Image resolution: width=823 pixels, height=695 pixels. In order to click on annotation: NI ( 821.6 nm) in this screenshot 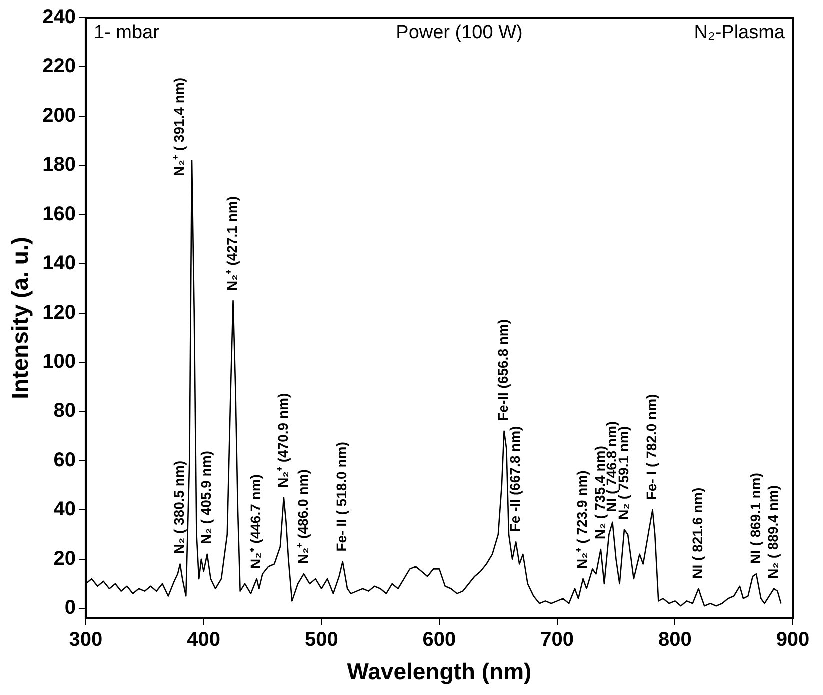, I will do `click(698, 533)`.